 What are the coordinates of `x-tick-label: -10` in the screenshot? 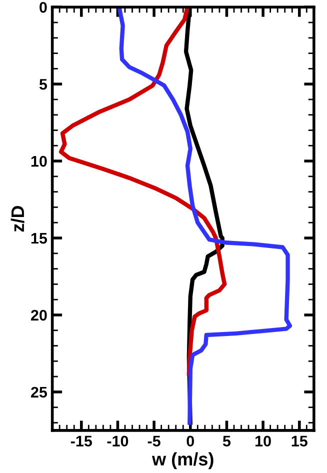 It's located at (117, 441).